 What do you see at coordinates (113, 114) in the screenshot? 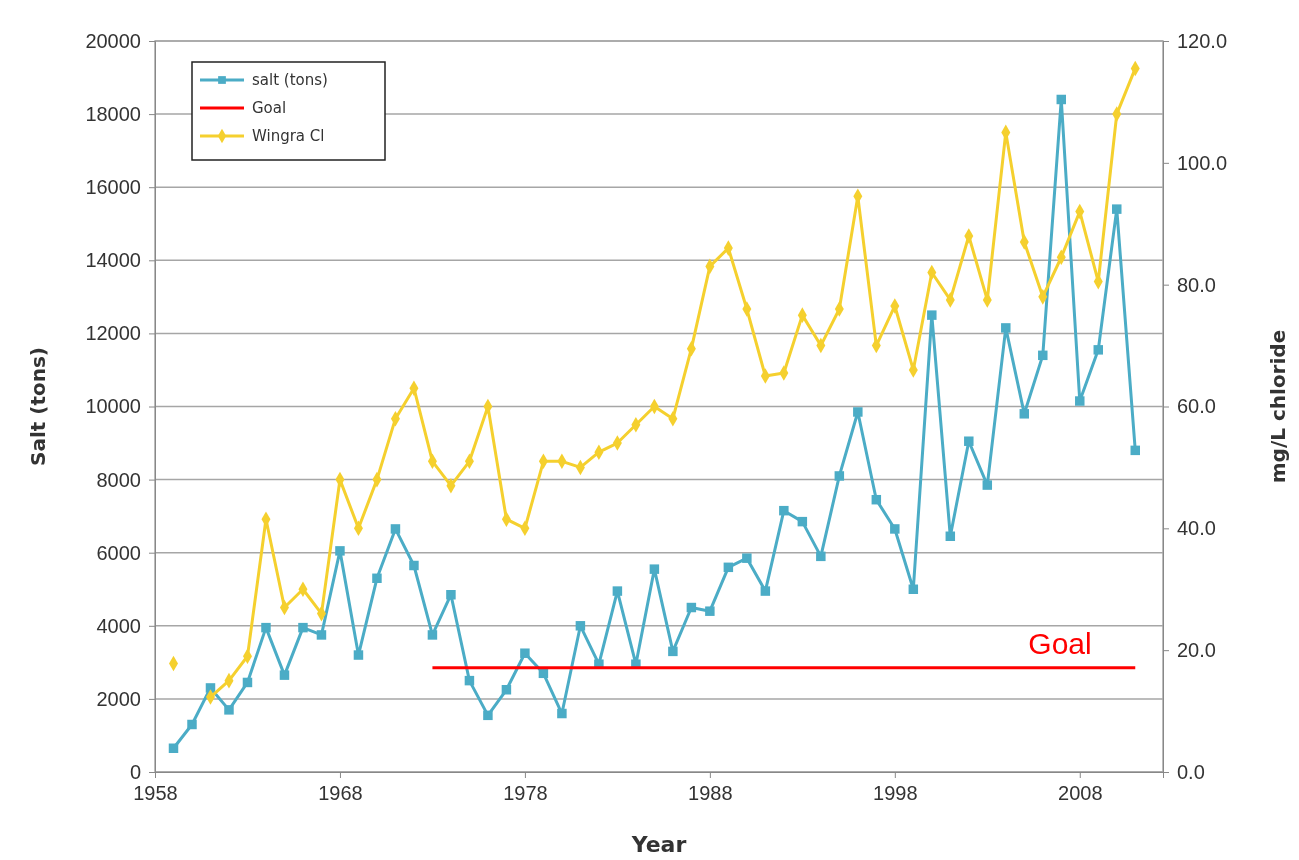
I see `y-tick-label: 18000` at bounding box center [113, 114].